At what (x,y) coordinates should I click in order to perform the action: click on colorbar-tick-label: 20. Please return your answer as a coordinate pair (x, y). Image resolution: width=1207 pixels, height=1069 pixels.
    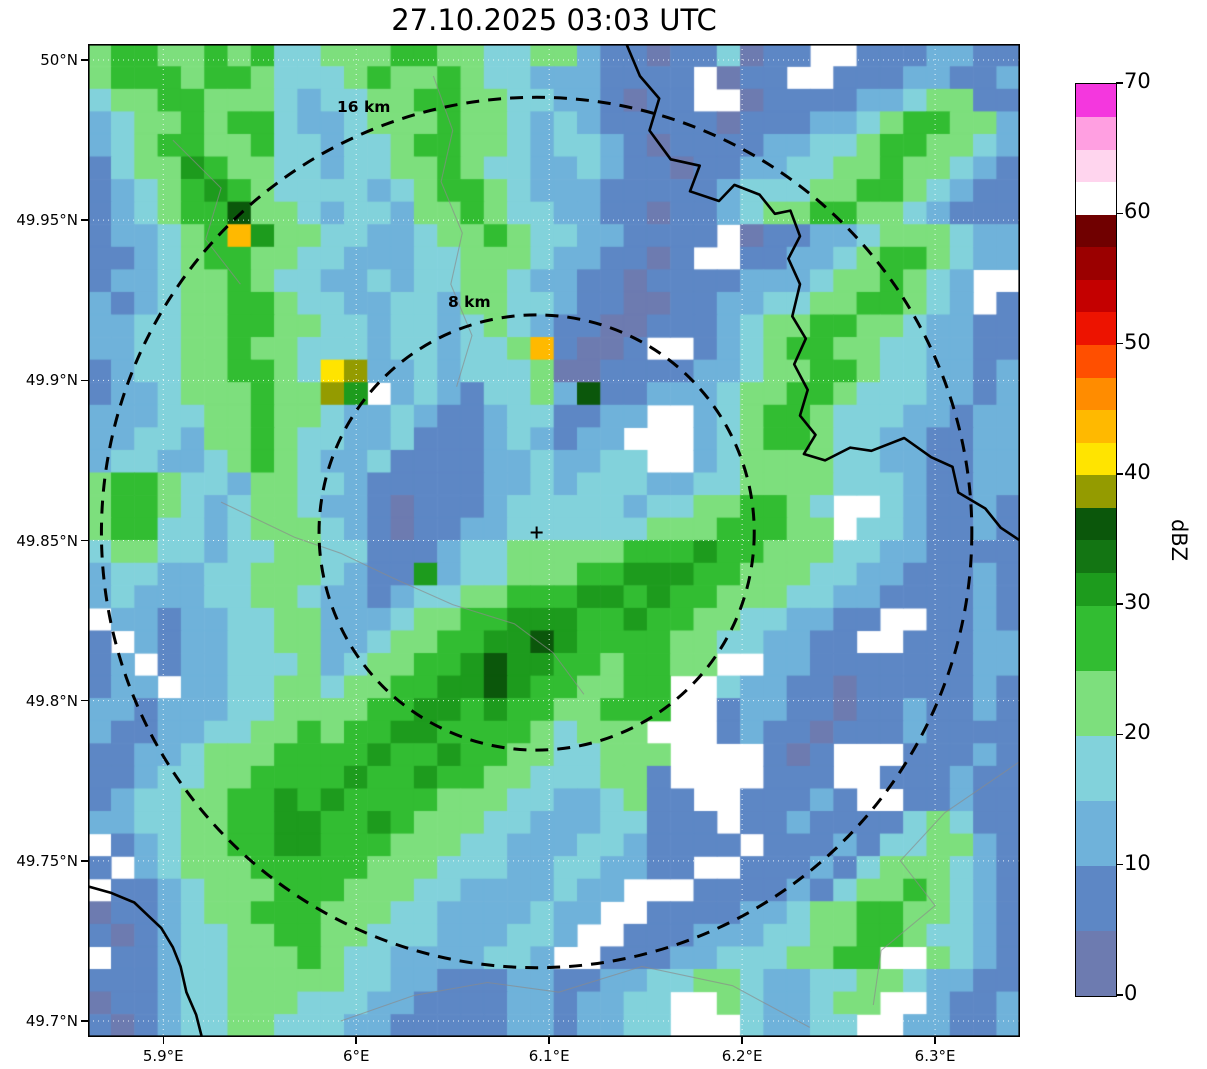
    Looking at the image, I should click on (1137, 732).